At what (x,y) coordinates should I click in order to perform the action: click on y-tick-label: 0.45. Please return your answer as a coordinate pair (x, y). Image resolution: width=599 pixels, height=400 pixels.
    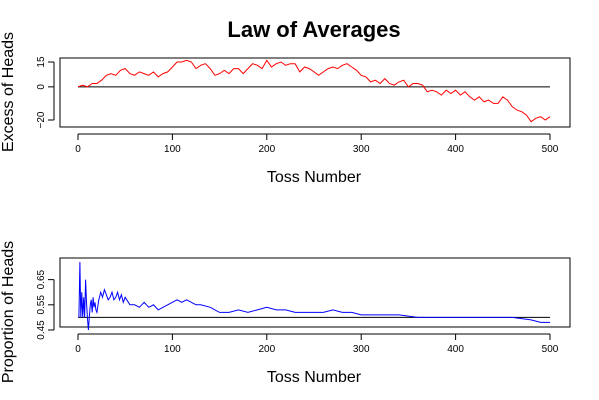
    Looking at the image, I should click on (41, 330).